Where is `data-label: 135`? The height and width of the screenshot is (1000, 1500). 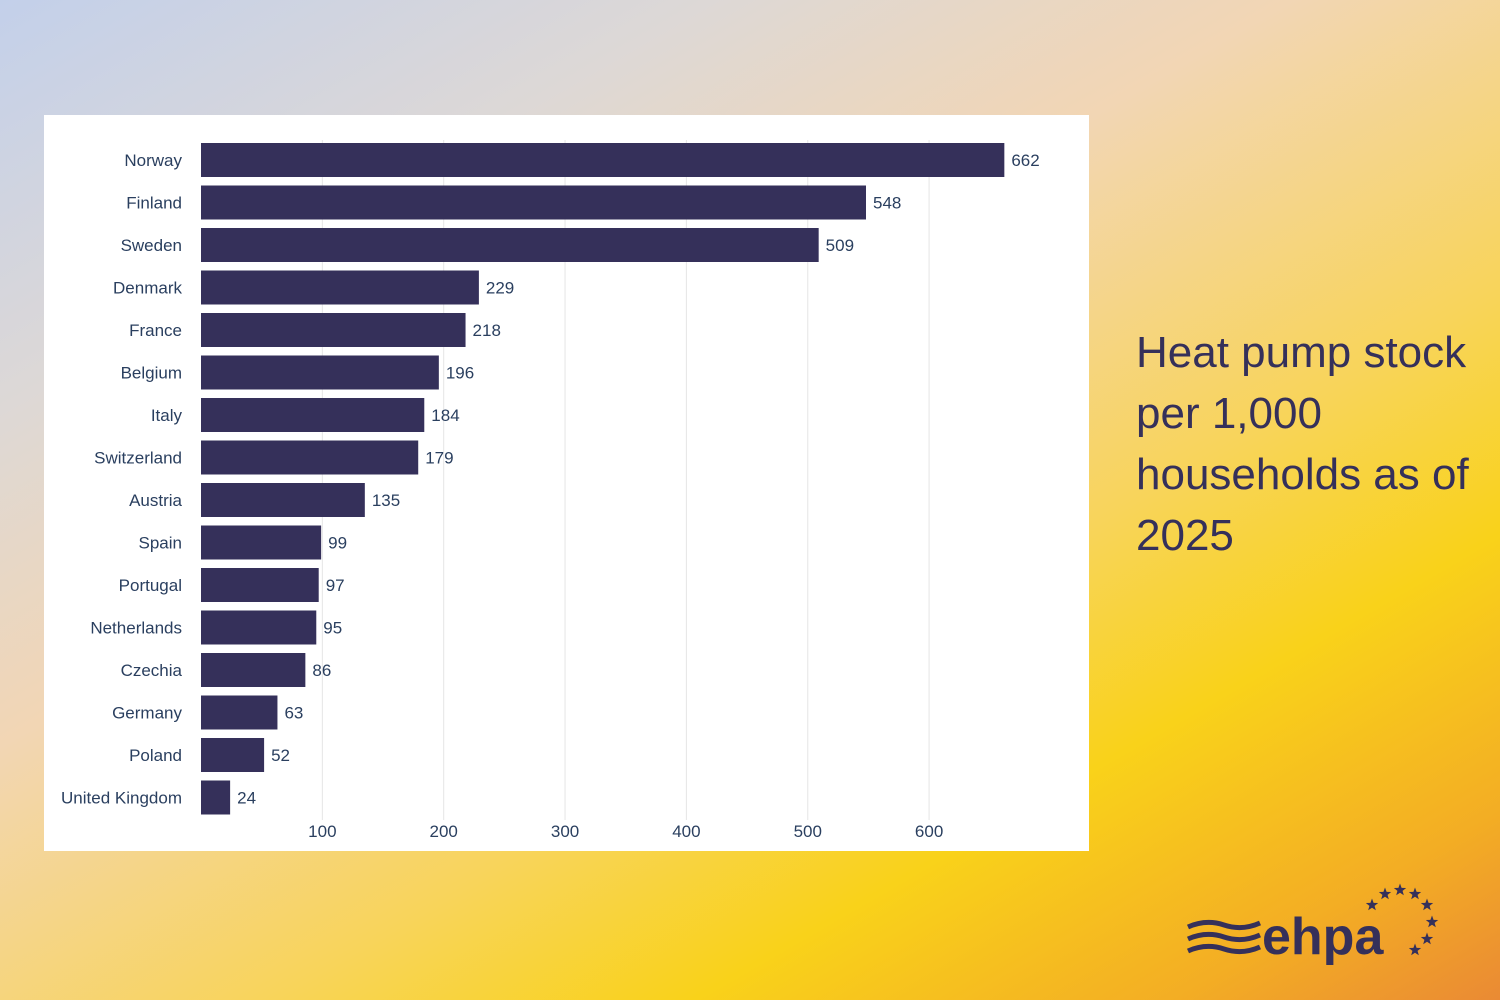 data-label: 135 is located at coordinates (386, 500).